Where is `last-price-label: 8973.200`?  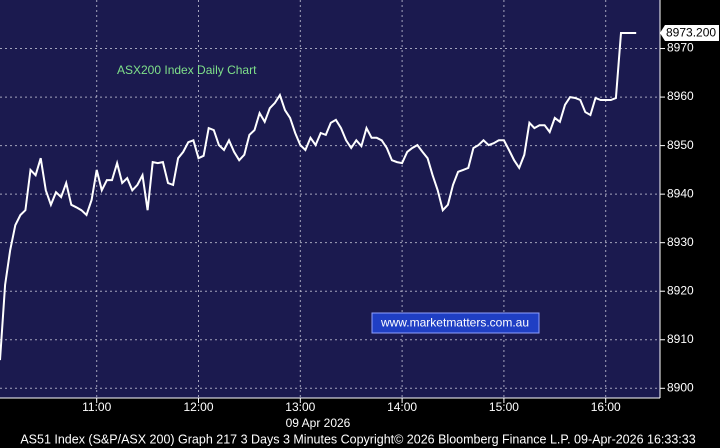
last-price-label: 8973.200 is located at coordinates (691, 33).